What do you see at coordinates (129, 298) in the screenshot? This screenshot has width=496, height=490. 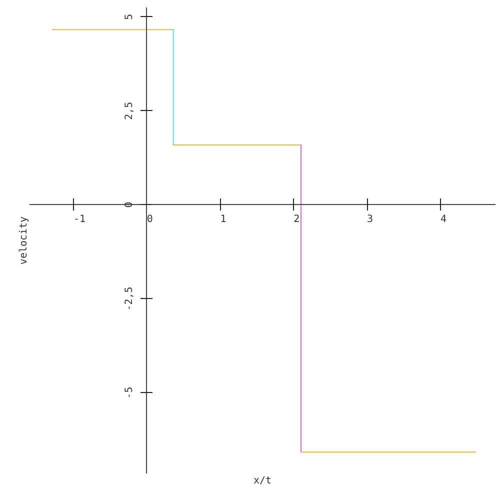 I see `y-tick-label: -2,5` at bounding box center [129, 298].